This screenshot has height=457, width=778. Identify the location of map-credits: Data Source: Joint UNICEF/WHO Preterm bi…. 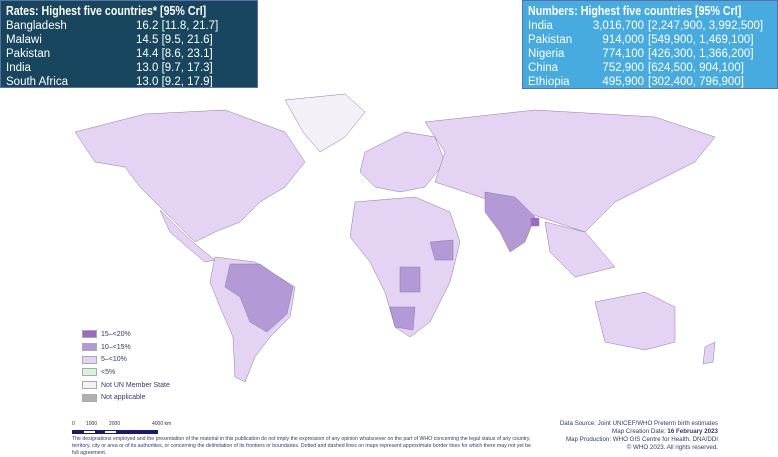
(639, 436).